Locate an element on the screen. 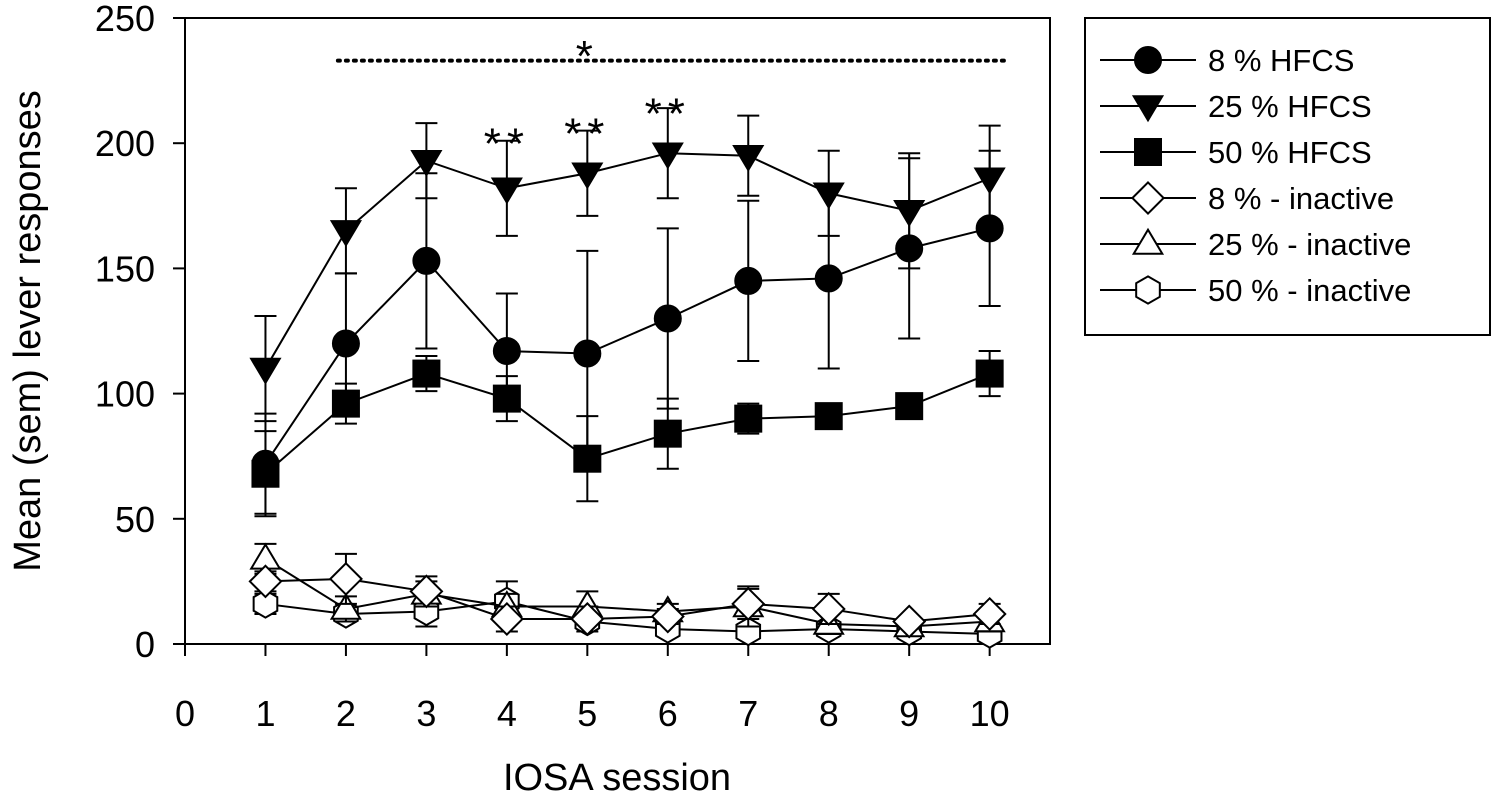 The width and height of the screenshot is (1500, 805). legend-entry: 25 % - inactive is located at coordinates (1255, 244).